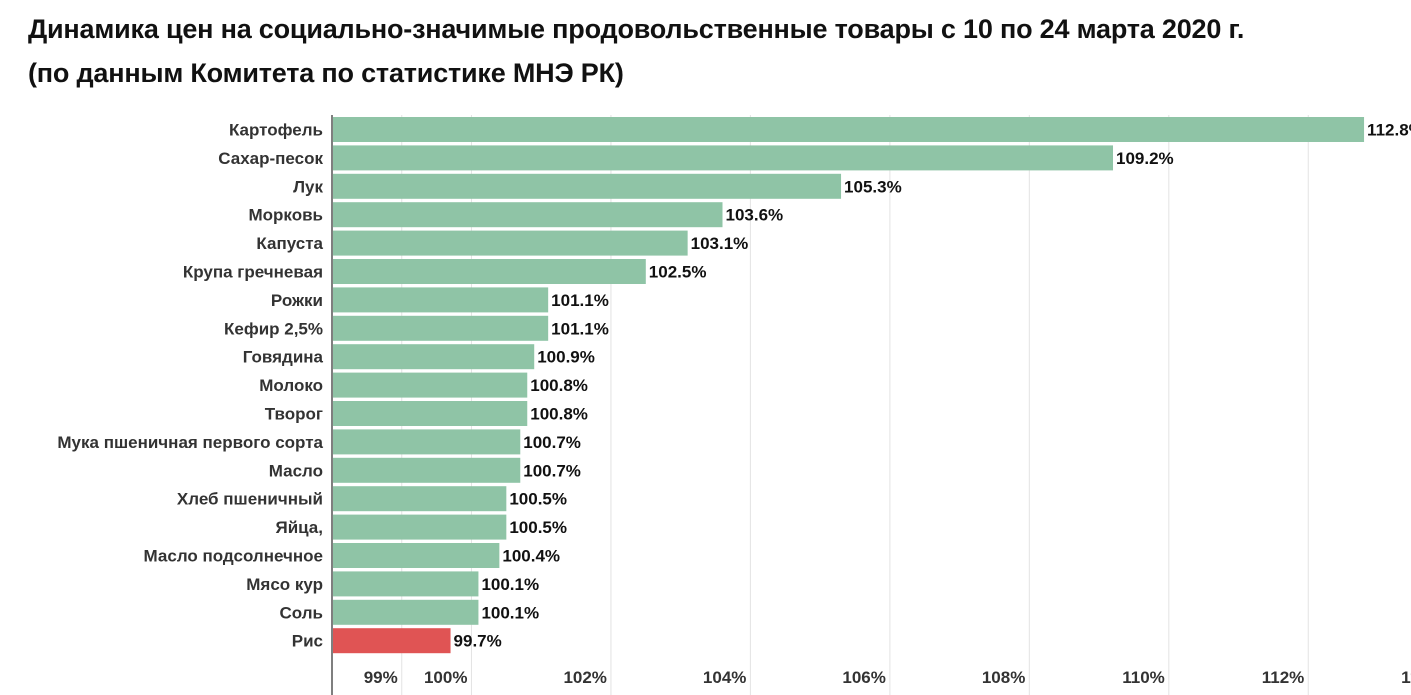 Image resolution: width=1411 pixels, height=695 pixels. Describe the element at coordinates (1406, 677) in the screenshot. I see `x-tick-label: 114%` at that location.